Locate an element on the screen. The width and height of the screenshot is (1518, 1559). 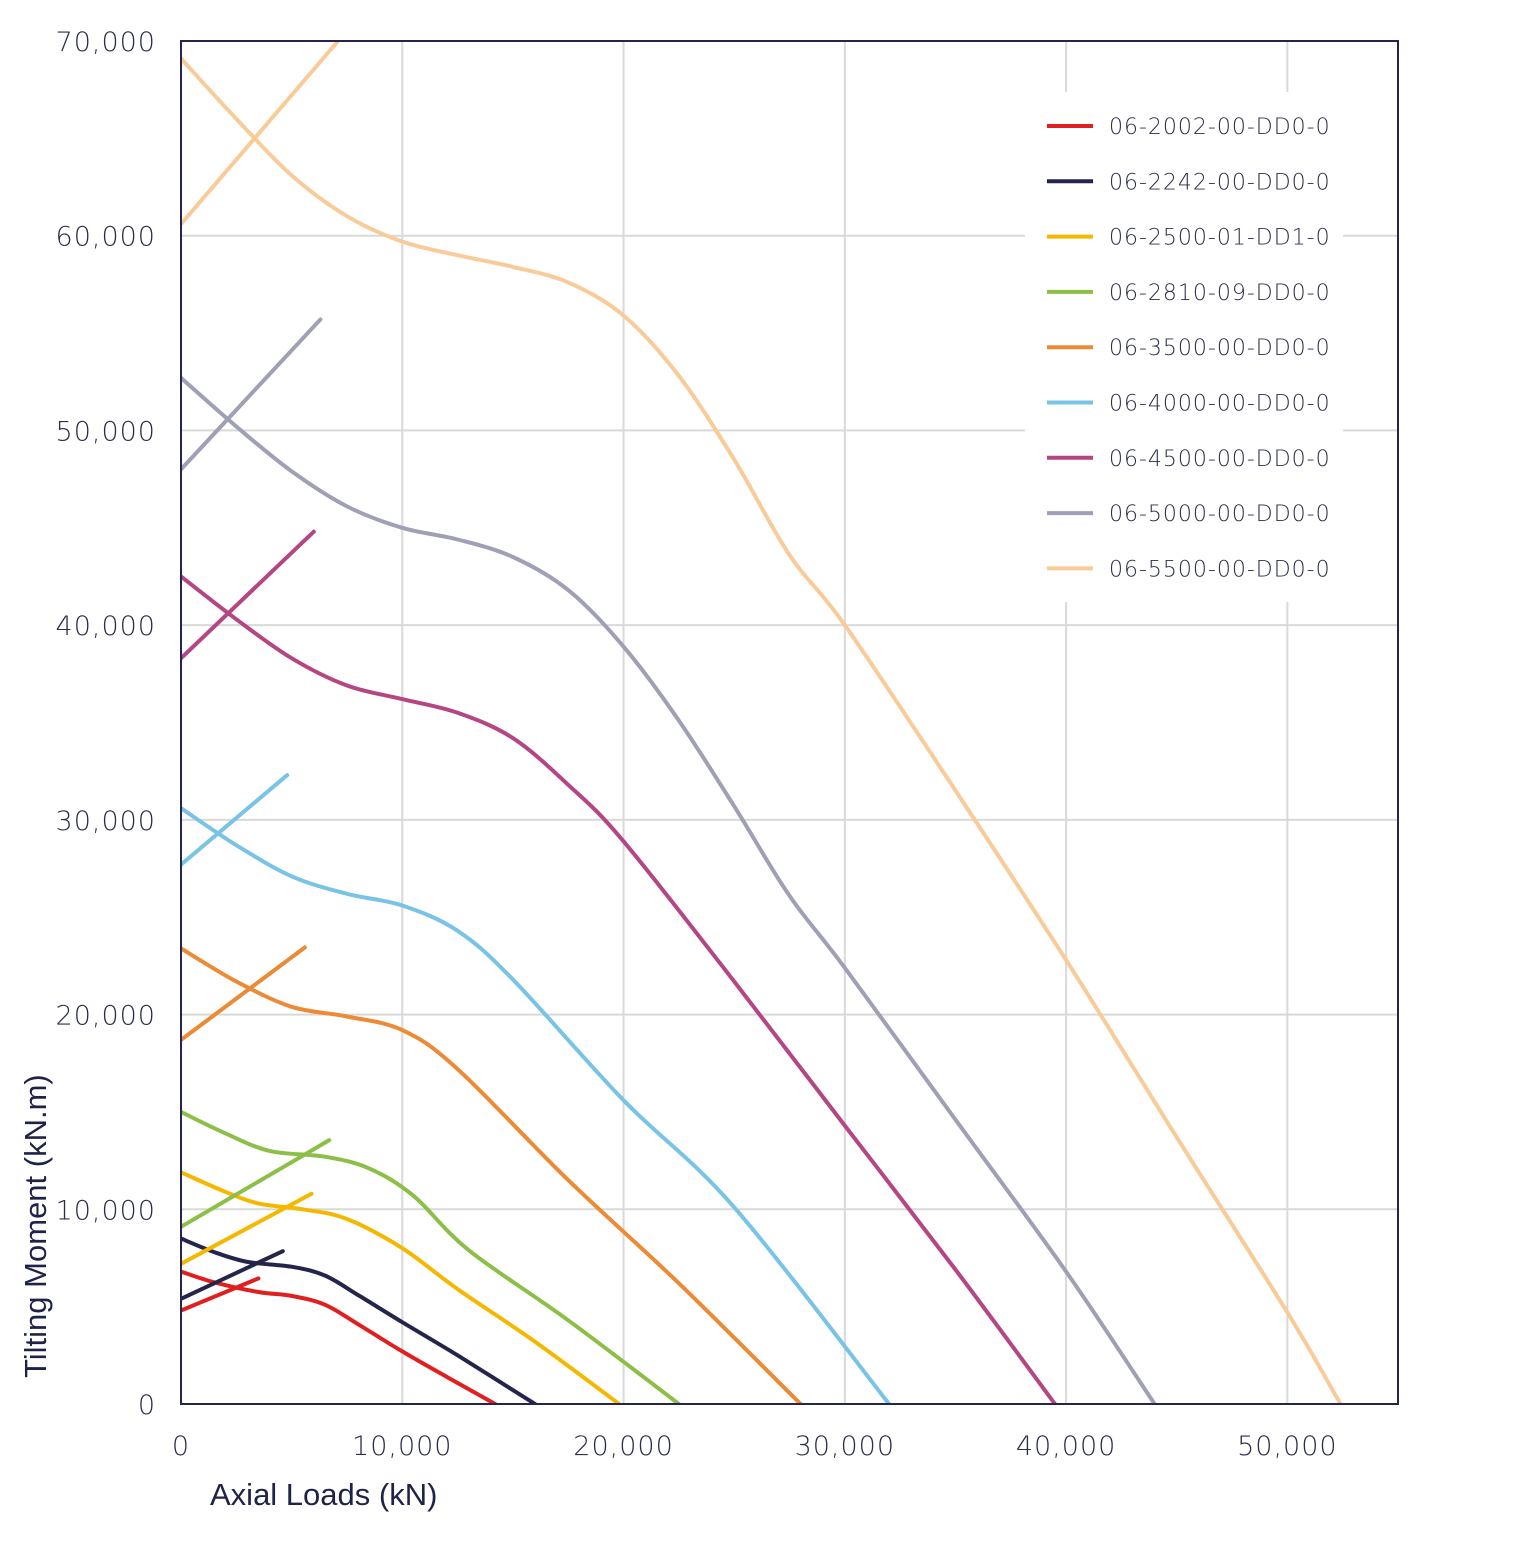
y-tick-label: 0 is located at coordinates (147, 1405).